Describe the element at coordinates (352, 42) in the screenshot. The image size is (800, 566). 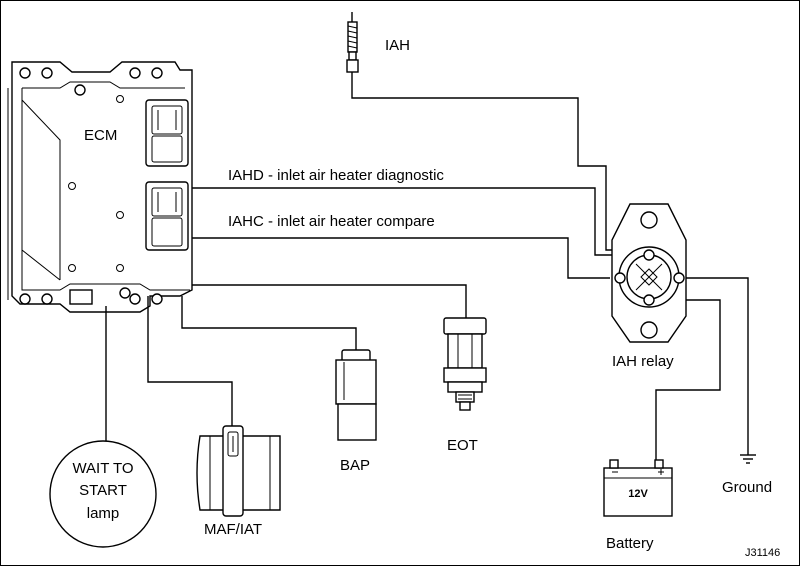
I see `iah-heater` at that location.